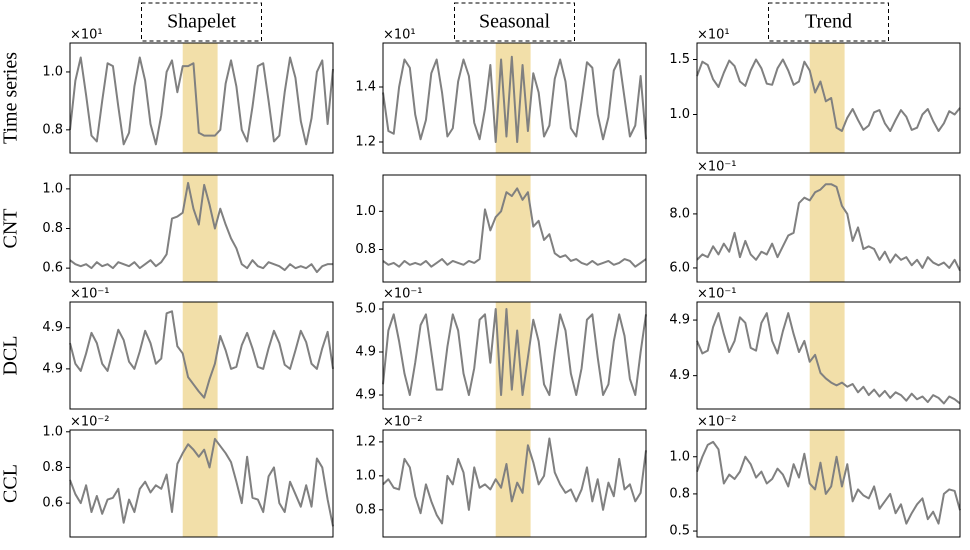  What do you see at coordinates (679, 267) in the screenshot?
I see `y-tick-label: 6.0` at bounding box center [679, 267].